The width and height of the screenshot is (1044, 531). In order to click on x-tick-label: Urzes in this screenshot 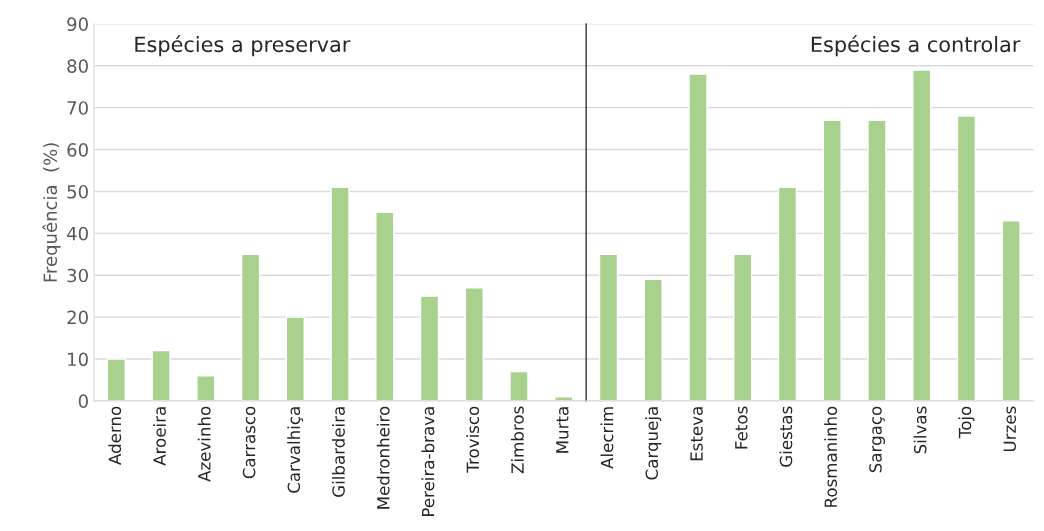, I will do `click(1010, 429)`.